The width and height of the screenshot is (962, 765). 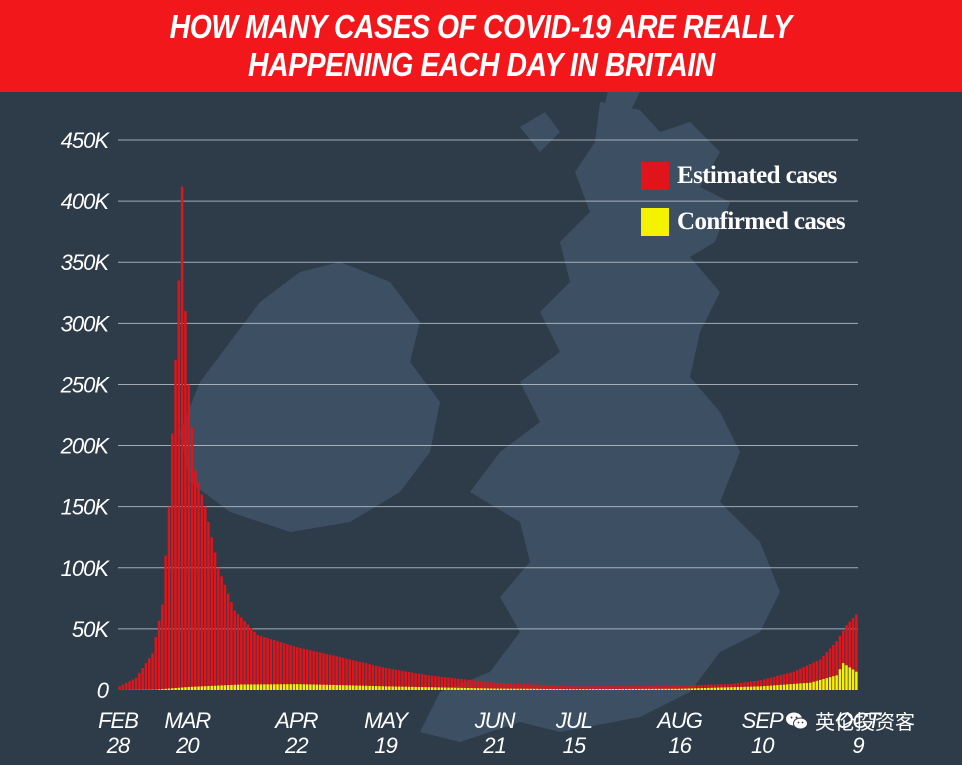 What do you see at coordinates (86, 262) in the screenshot?
I see `y-tick-label: 350K` at bounding box center [86, 262].